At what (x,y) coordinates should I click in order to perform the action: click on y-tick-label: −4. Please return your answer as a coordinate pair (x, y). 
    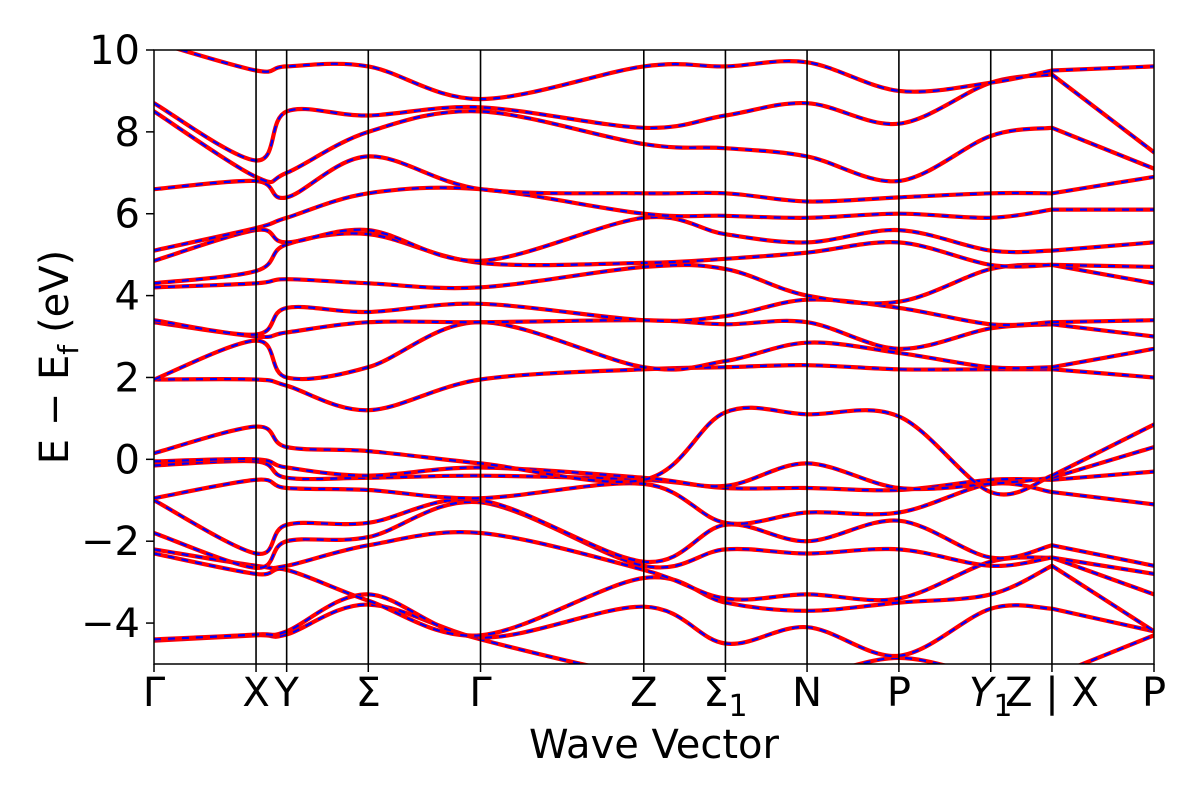
    Looking at the image, I should click on (110, 624).